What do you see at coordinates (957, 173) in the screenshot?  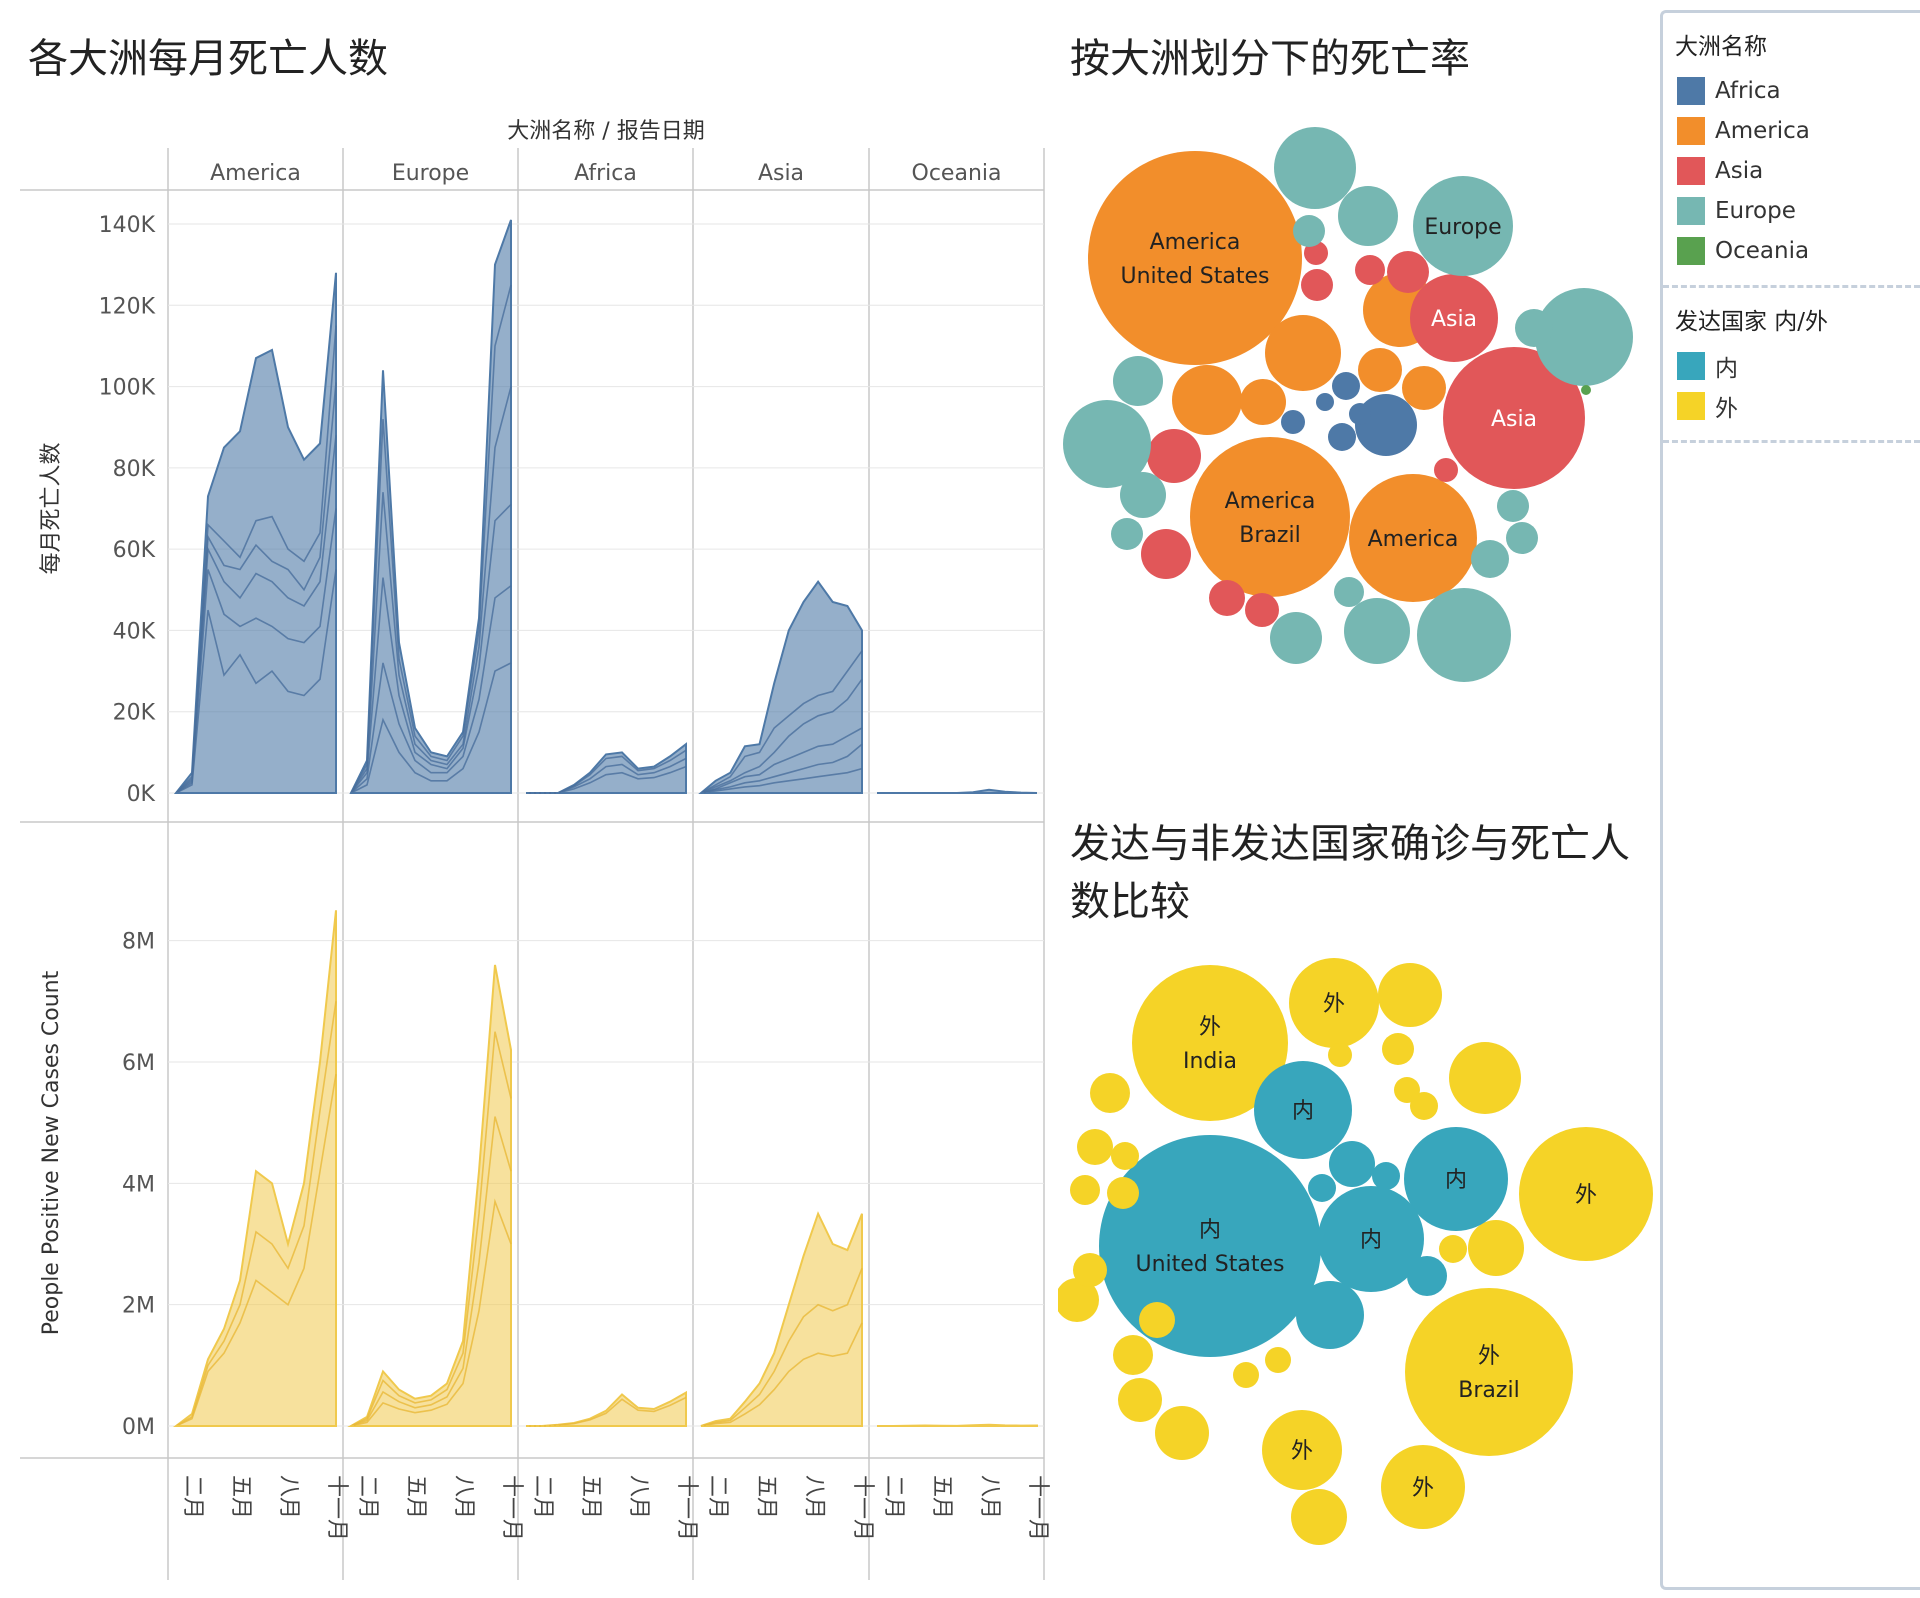 I see `facet-label: Oceania` at bounding box center [957, 173].